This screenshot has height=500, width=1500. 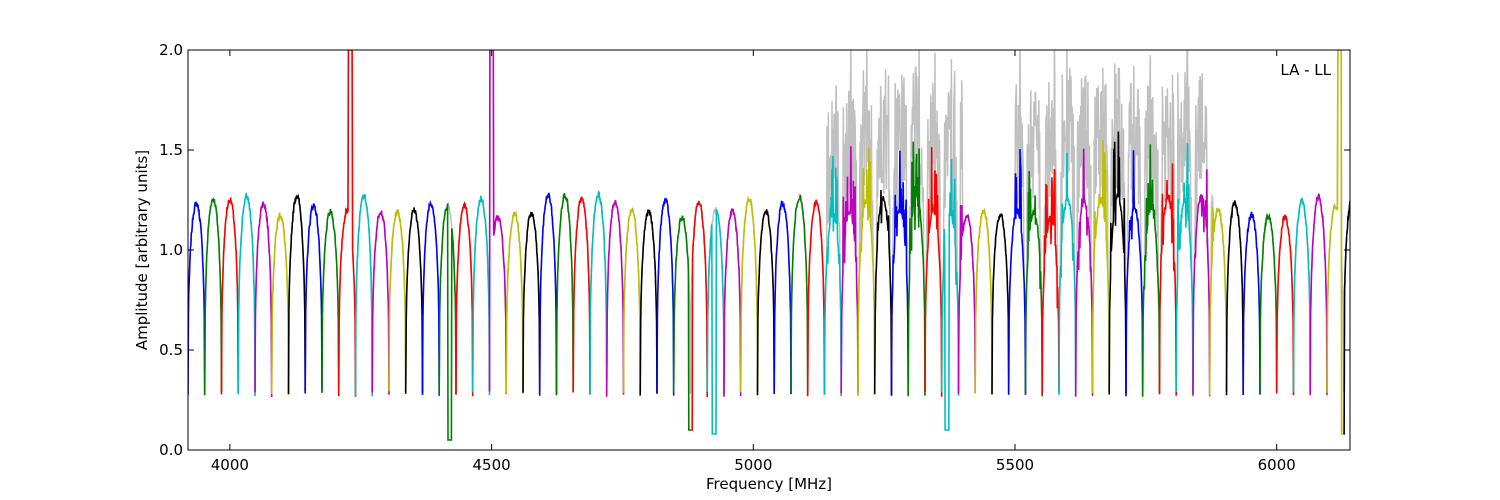 I want to click on x-tick-label: 4000, so click(x=230, y=465).